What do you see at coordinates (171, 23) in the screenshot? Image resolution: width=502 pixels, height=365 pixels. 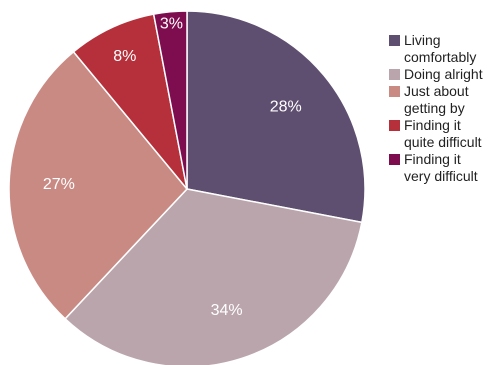 I see `data-label-4: 3%` at bounding box center [171, 23].